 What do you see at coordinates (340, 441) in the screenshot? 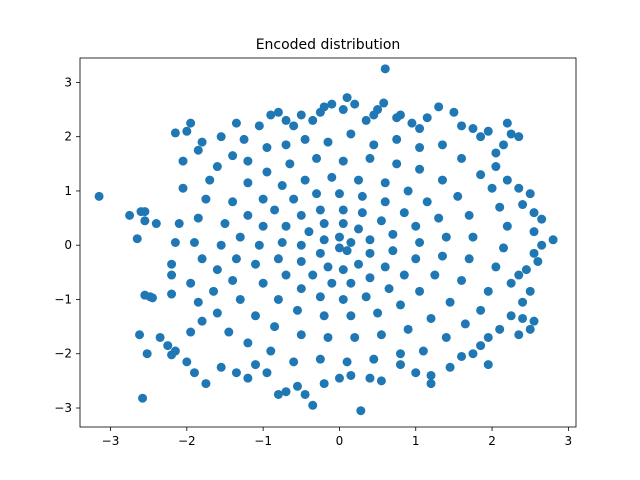
I see `x-tick-label: 0` at bounding box center [340, 441].